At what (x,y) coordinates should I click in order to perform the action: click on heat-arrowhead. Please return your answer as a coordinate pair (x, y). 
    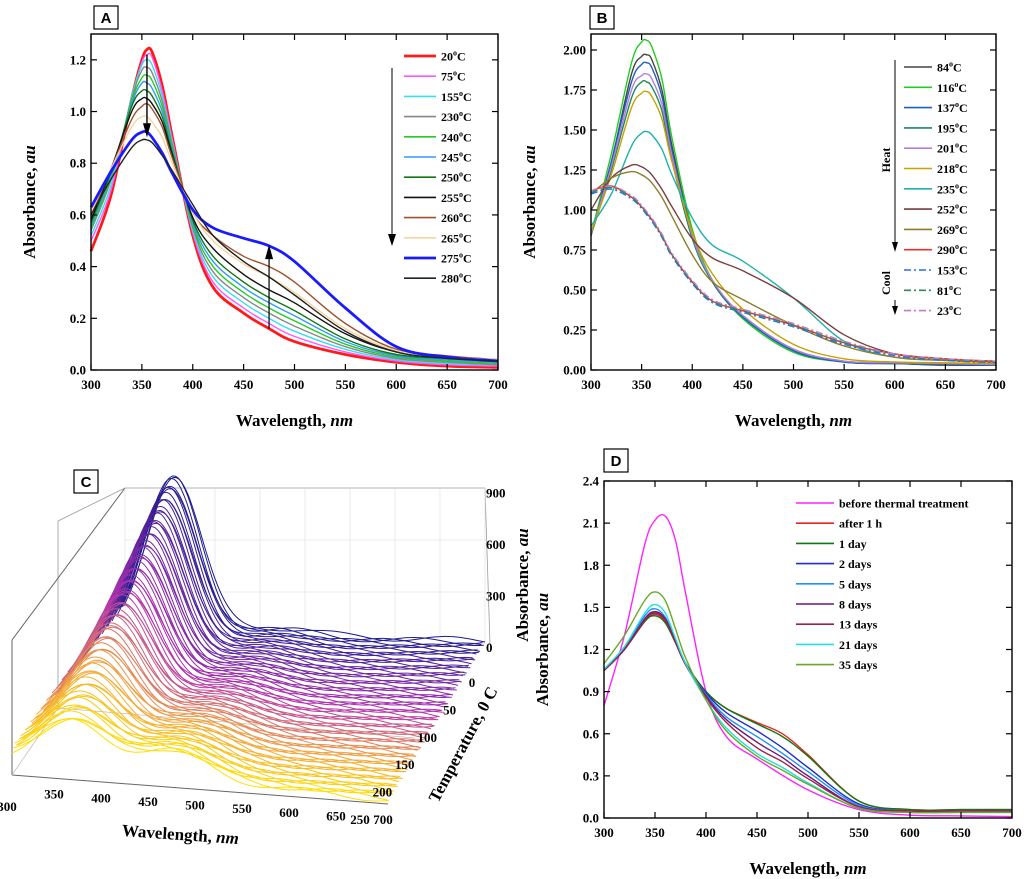
    Looking at the image, I should click on (895, 247).